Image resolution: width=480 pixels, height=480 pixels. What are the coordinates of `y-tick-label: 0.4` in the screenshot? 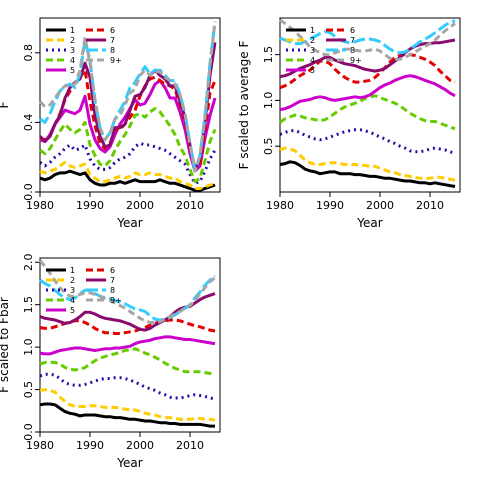 It's located at (28, 122).